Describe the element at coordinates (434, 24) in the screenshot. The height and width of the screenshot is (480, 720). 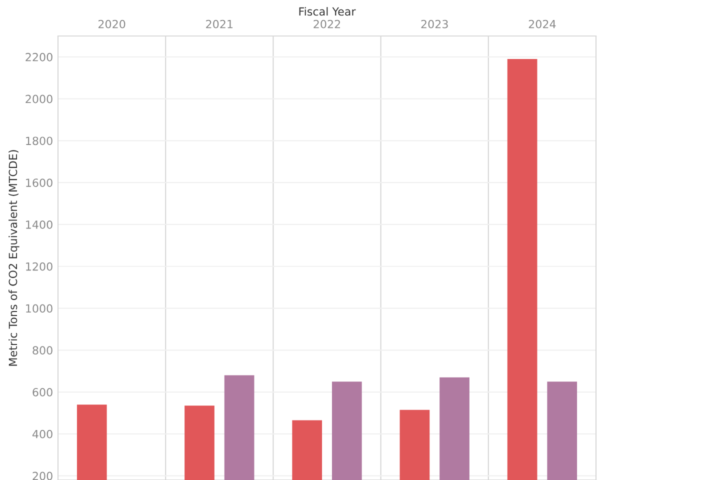
I see `x-tick-label: 2023` at that location.